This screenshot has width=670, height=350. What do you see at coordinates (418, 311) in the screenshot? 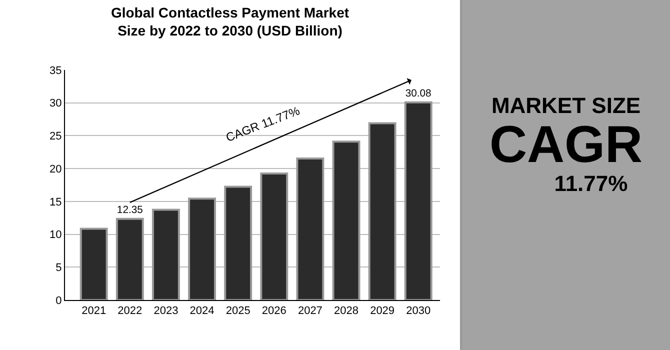
I see `x-tick-label: 2030` at bounding box center [418, 311].